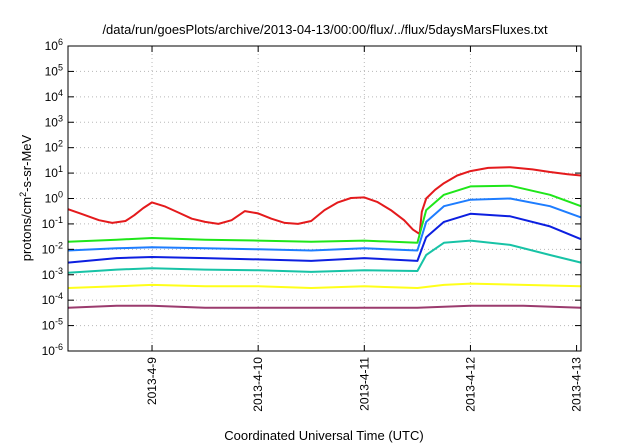  Describe the element at coordinates (323, 435) in the screenshot. I see `x-axis-title: Coordinated Universal Time (UTC)` at that location.